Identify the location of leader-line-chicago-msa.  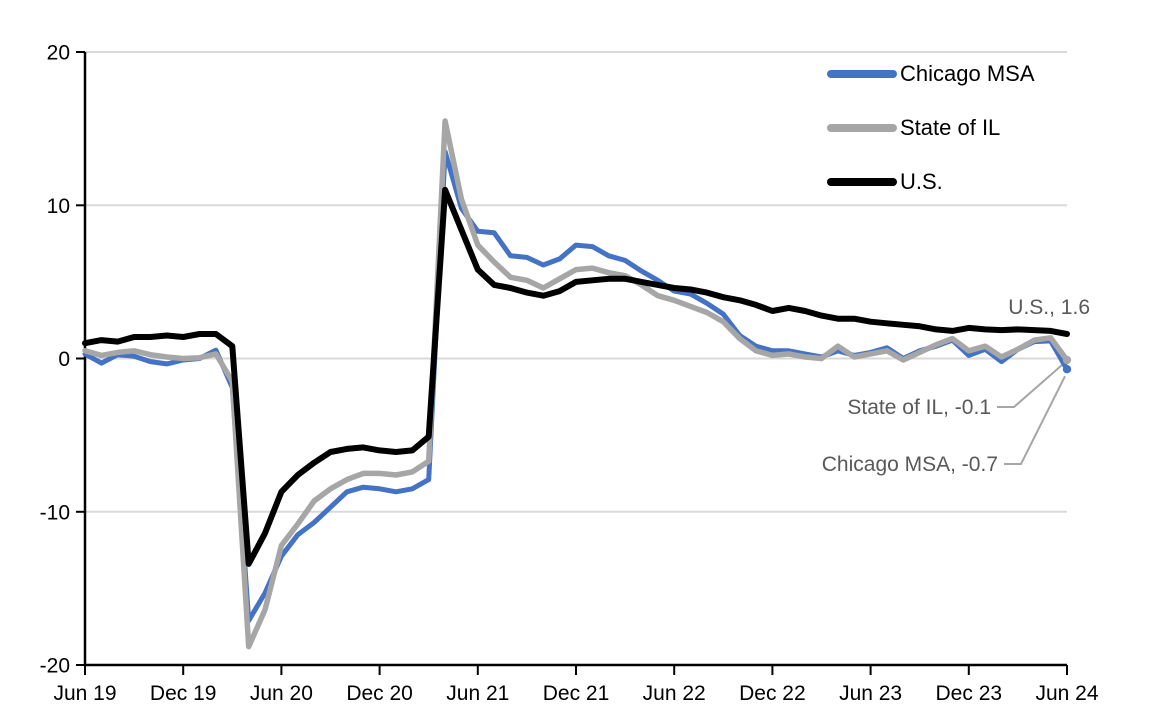
(1035, 420).